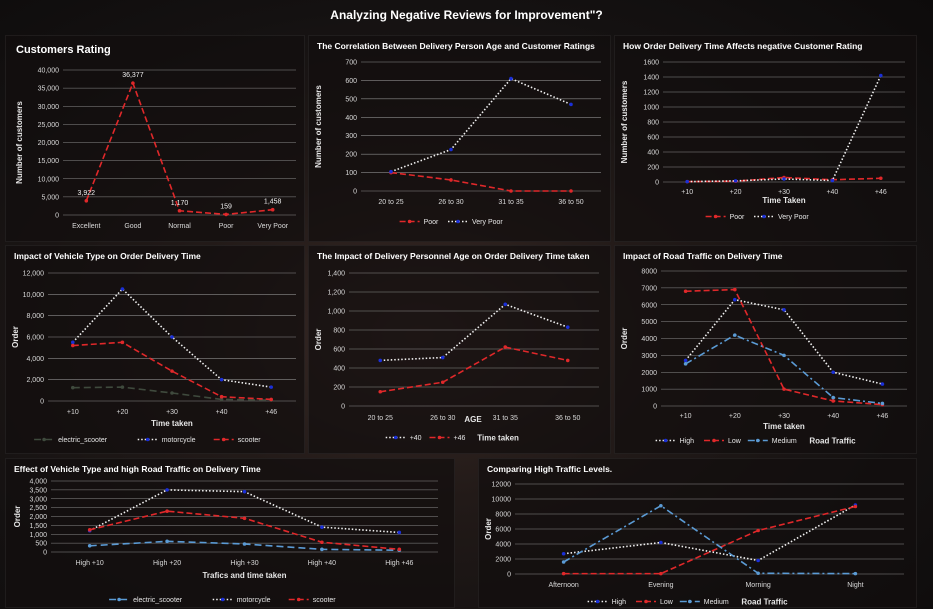 The width and height of the screenshot is (933, 609). What do you see at coordinates (38, 508) in the screenshot?
I see `y-tick-label: 2,500` at bounding box center [38, 508].